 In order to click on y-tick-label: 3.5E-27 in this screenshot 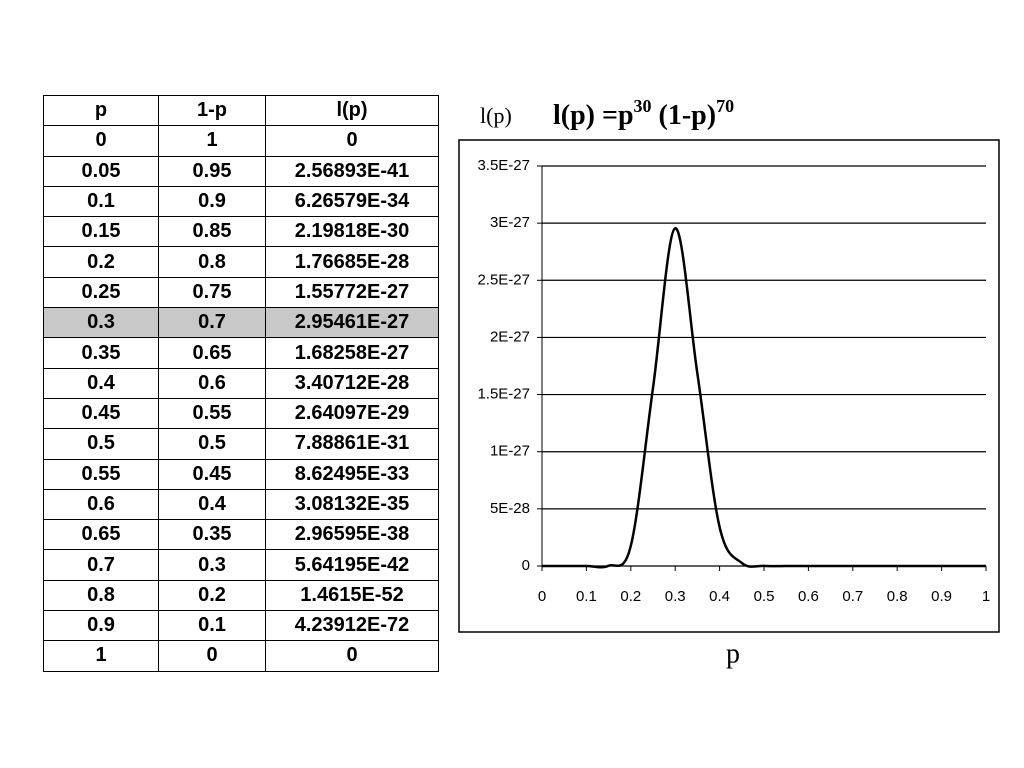, I will do `click(503, 165)`.